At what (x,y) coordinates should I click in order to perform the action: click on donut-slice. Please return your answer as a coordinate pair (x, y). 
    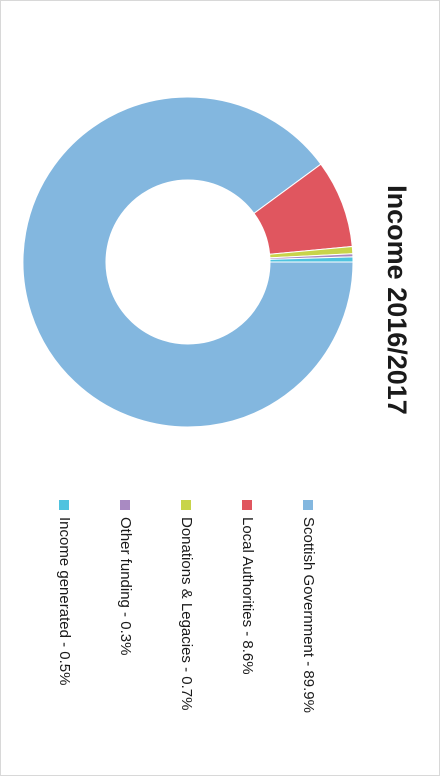
    Looking at the image, I should click on (311, 259).